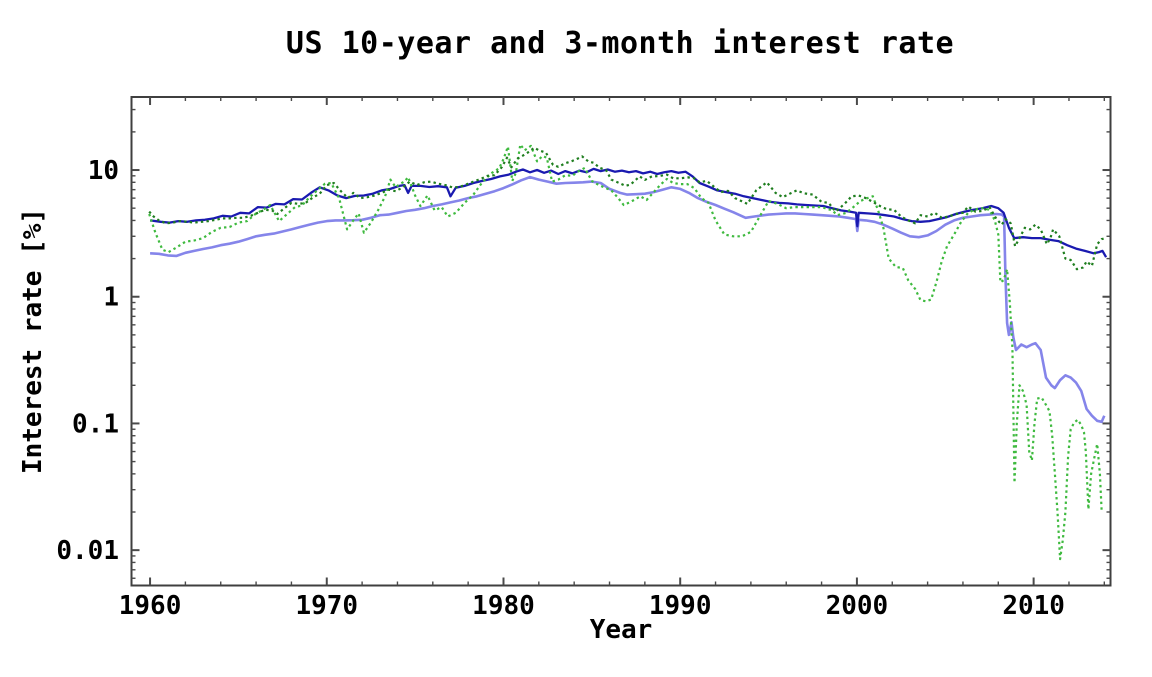 The width and height of the screenshot is (1152, 677). Describe the element at coordinates (87, 551) in the screenshot. I see `y-tick-label: 0.01` at that location.